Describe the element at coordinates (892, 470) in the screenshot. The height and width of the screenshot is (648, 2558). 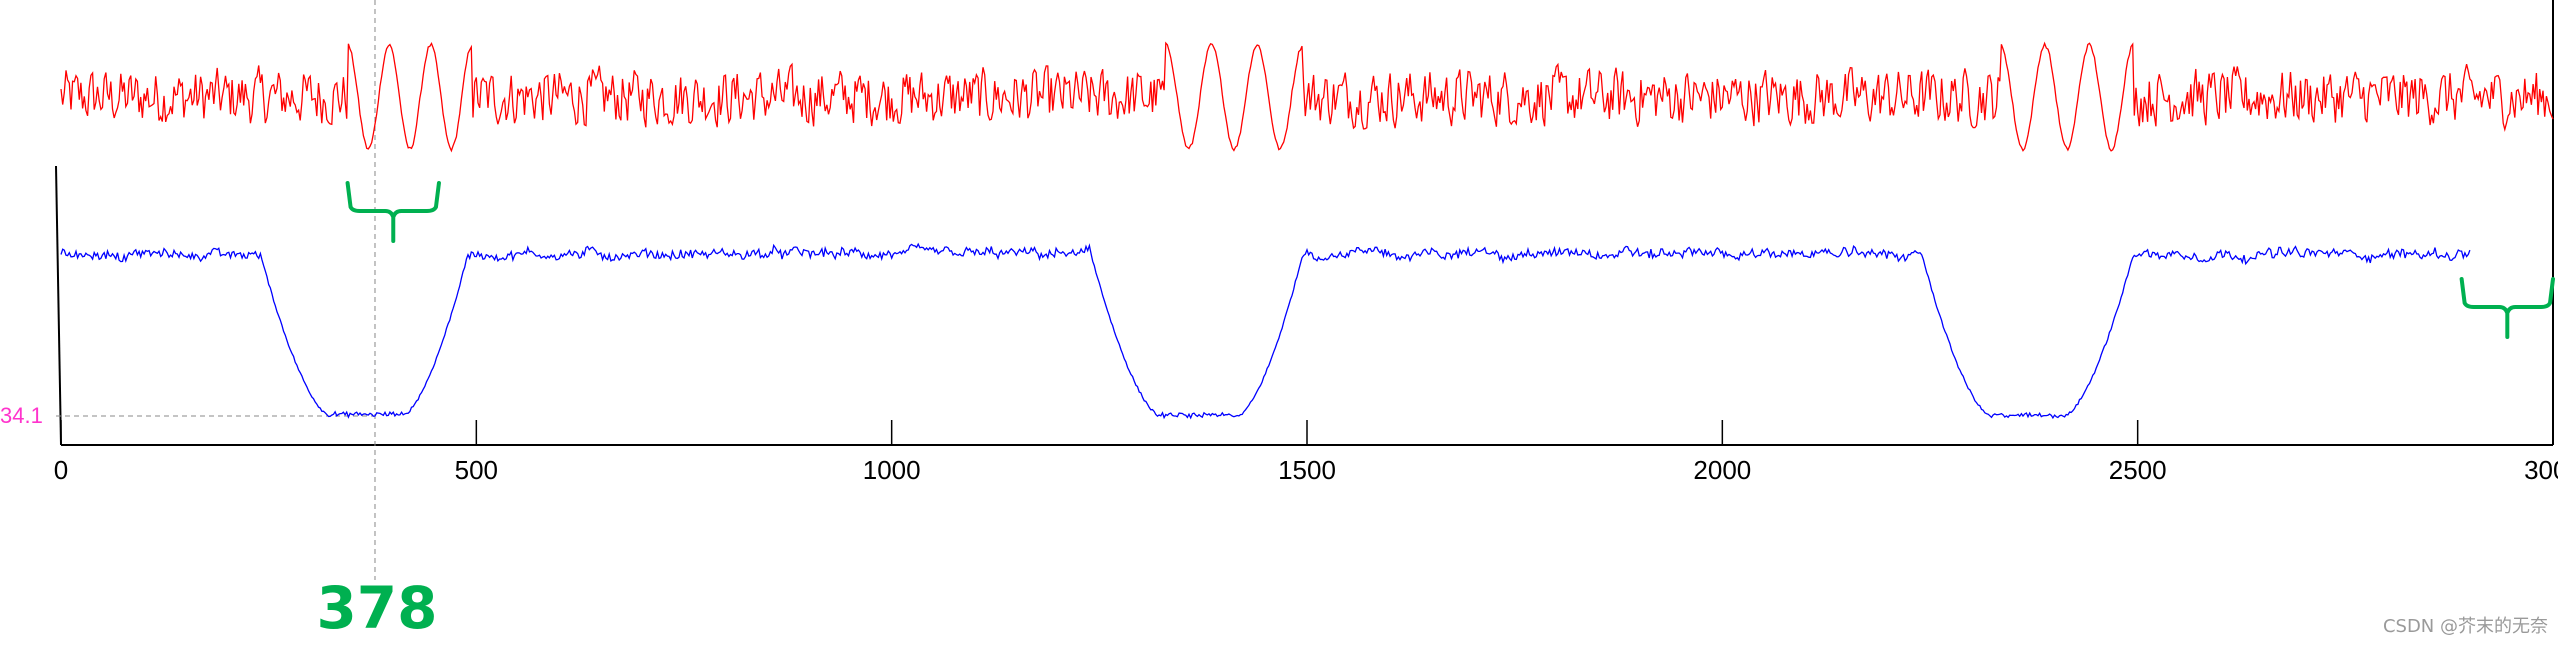
I see `x-tick-label: 1000` at that location.